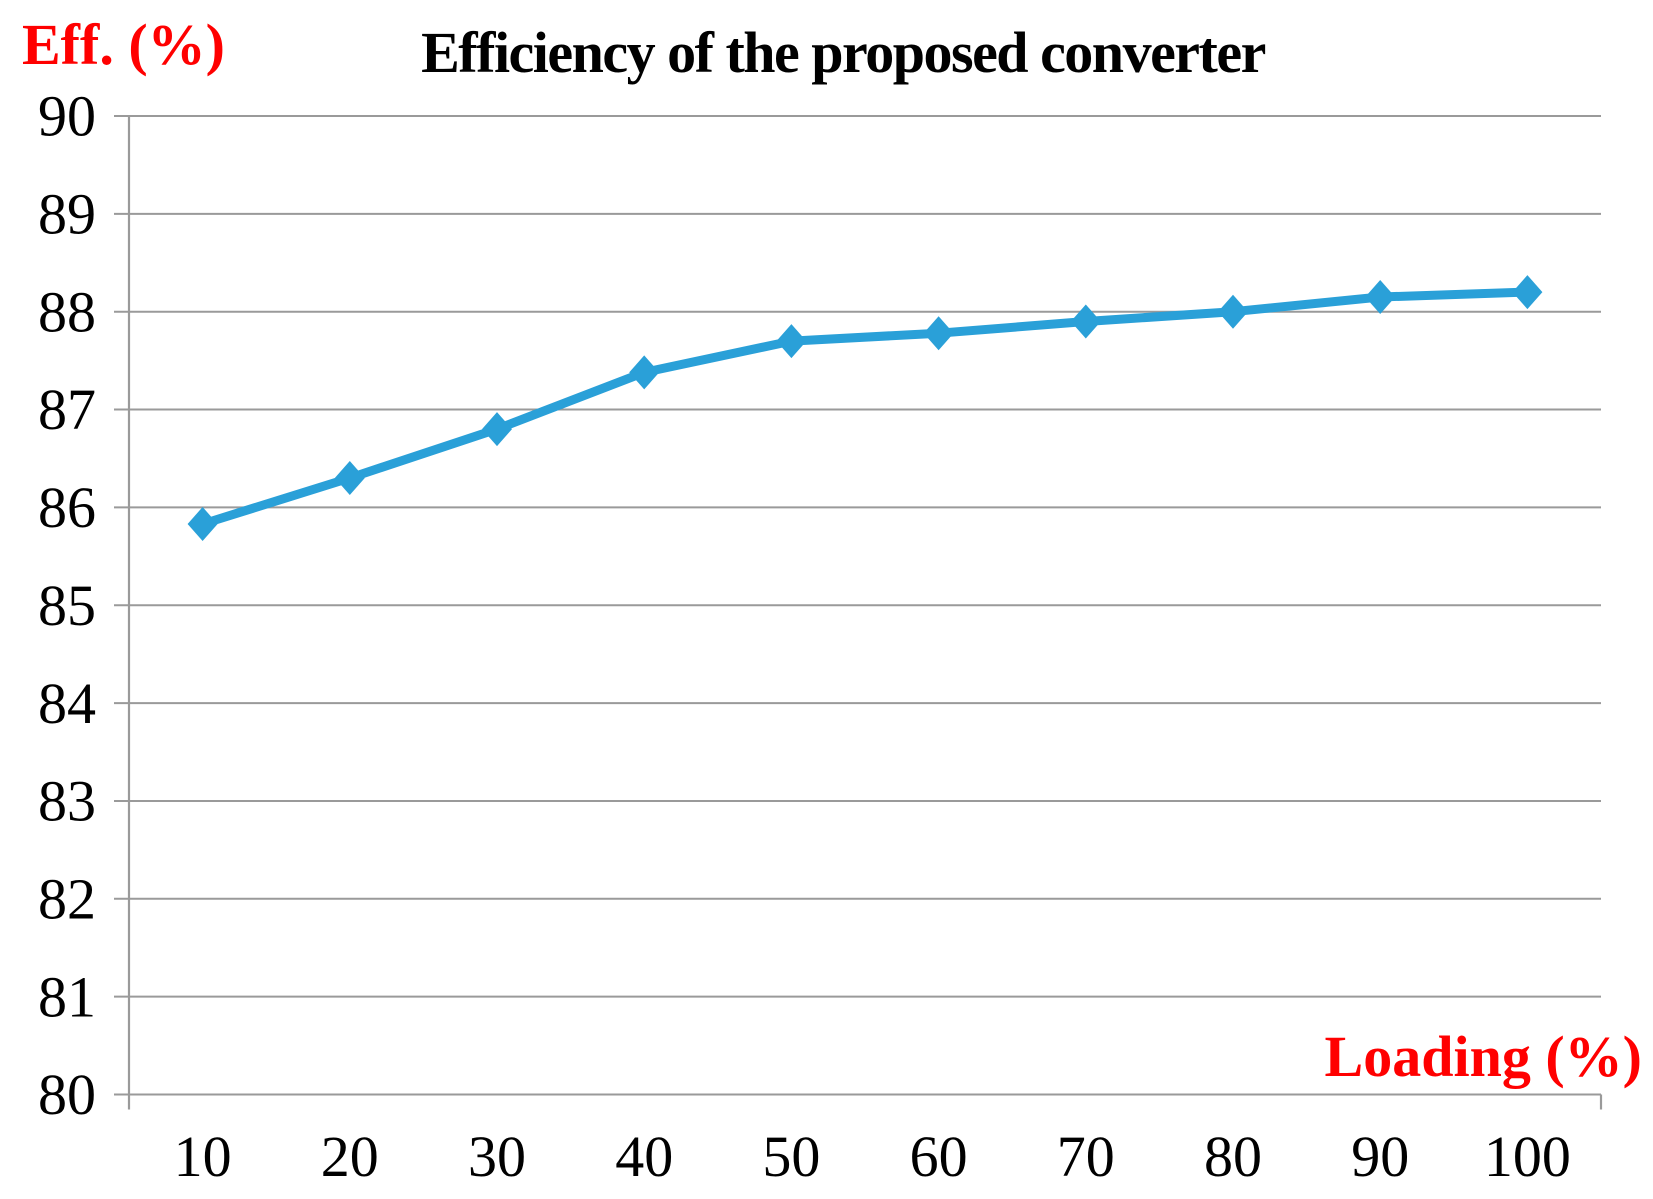 Image resolution: width=1653 pixels, height=1199 pixels. I want to click on chart-title: Efficiency of the proposed converter, so click(843, 52).